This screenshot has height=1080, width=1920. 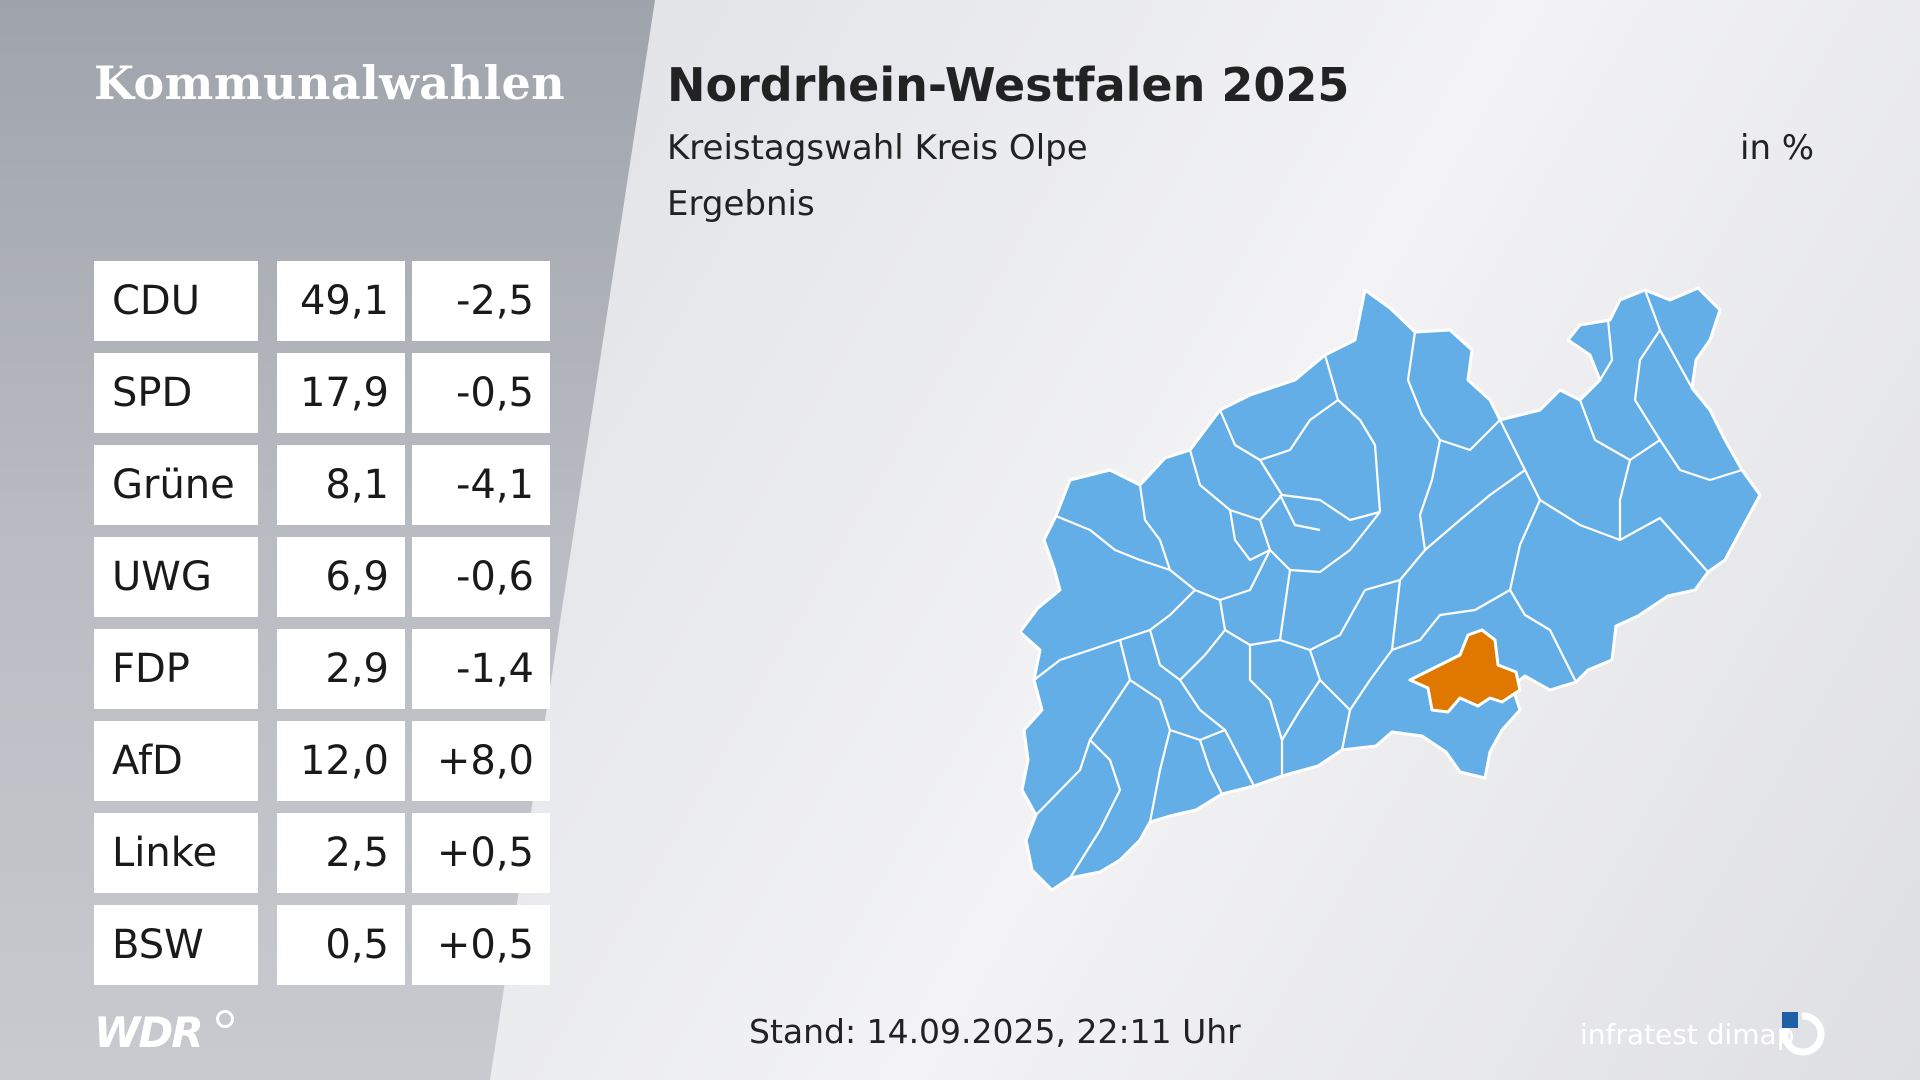 What do you see at coordinates (1777, 148) in the screenshot?
I see `unit-label: in %` at bounding box center [1777, 148].